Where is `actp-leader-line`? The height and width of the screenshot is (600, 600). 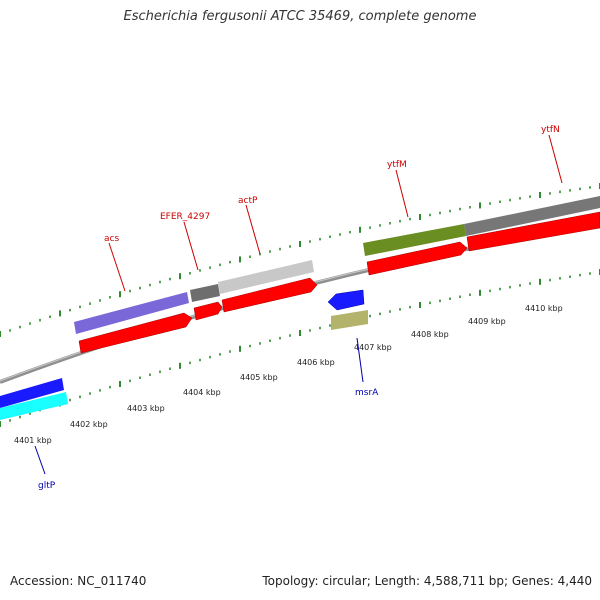 actp-leader-line is located at coordinates (253, 229).